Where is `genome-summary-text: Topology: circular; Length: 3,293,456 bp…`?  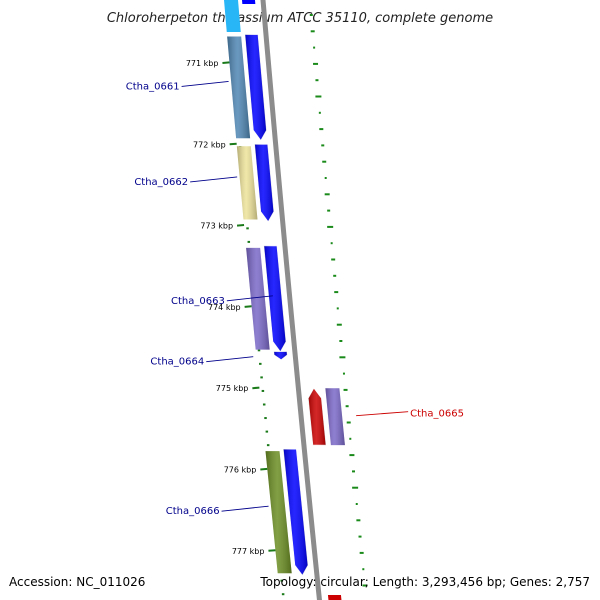 genome-summary-text: Topology: circular; Length: 3,293,456 bp… is located at coordinates (424, 582).